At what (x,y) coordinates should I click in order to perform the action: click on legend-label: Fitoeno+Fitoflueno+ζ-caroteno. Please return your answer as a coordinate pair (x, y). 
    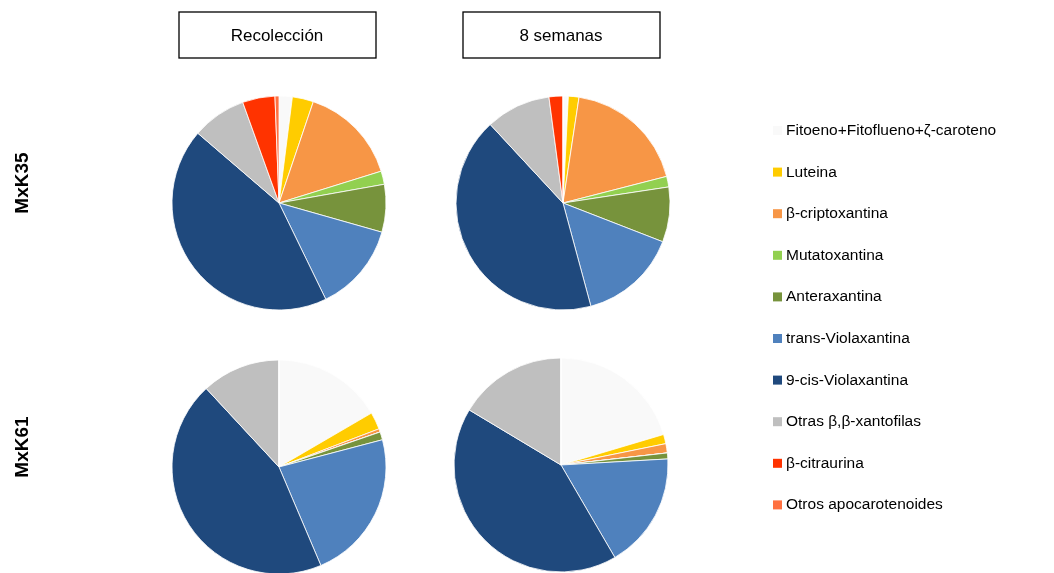
    Looking at the image, I should click on (891, 129).